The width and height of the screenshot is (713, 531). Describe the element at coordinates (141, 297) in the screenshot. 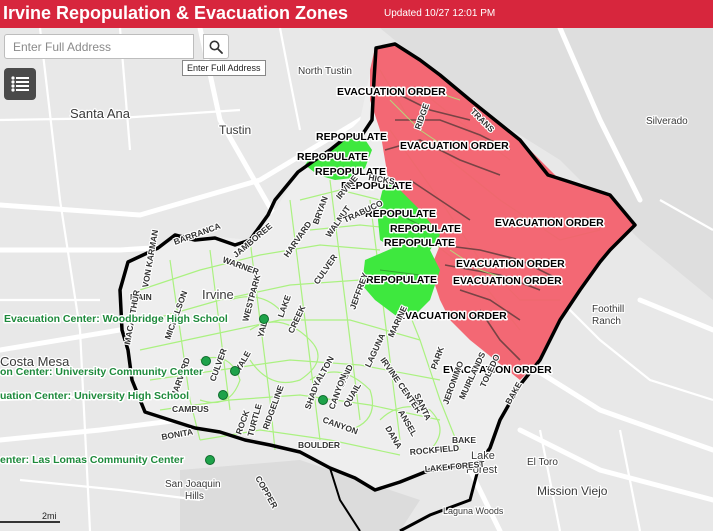

I see `street-label: MAIN` at that location.